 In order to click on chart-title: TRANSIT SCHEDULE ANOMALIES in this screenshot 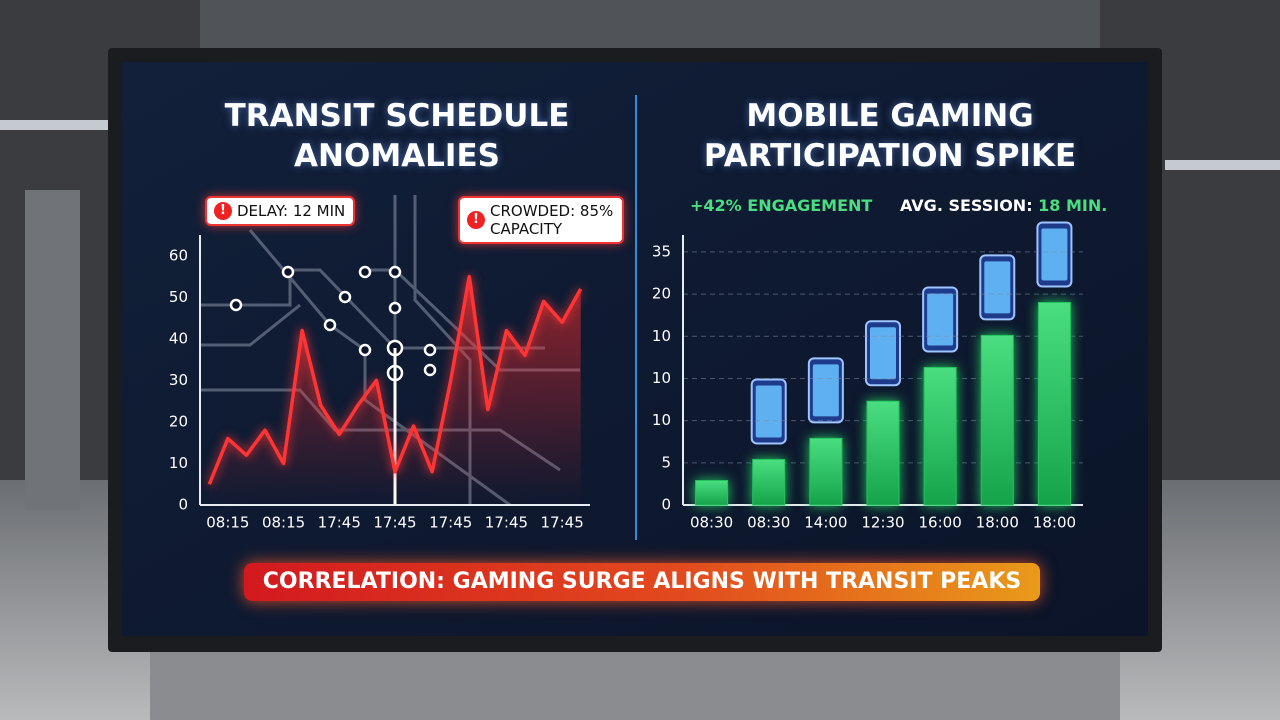, I will do `click(397, 136)`.